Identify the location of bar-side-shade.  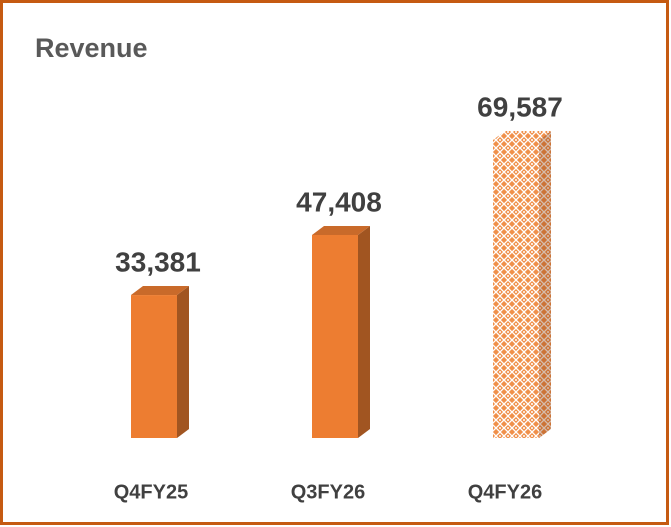
(545, 284).